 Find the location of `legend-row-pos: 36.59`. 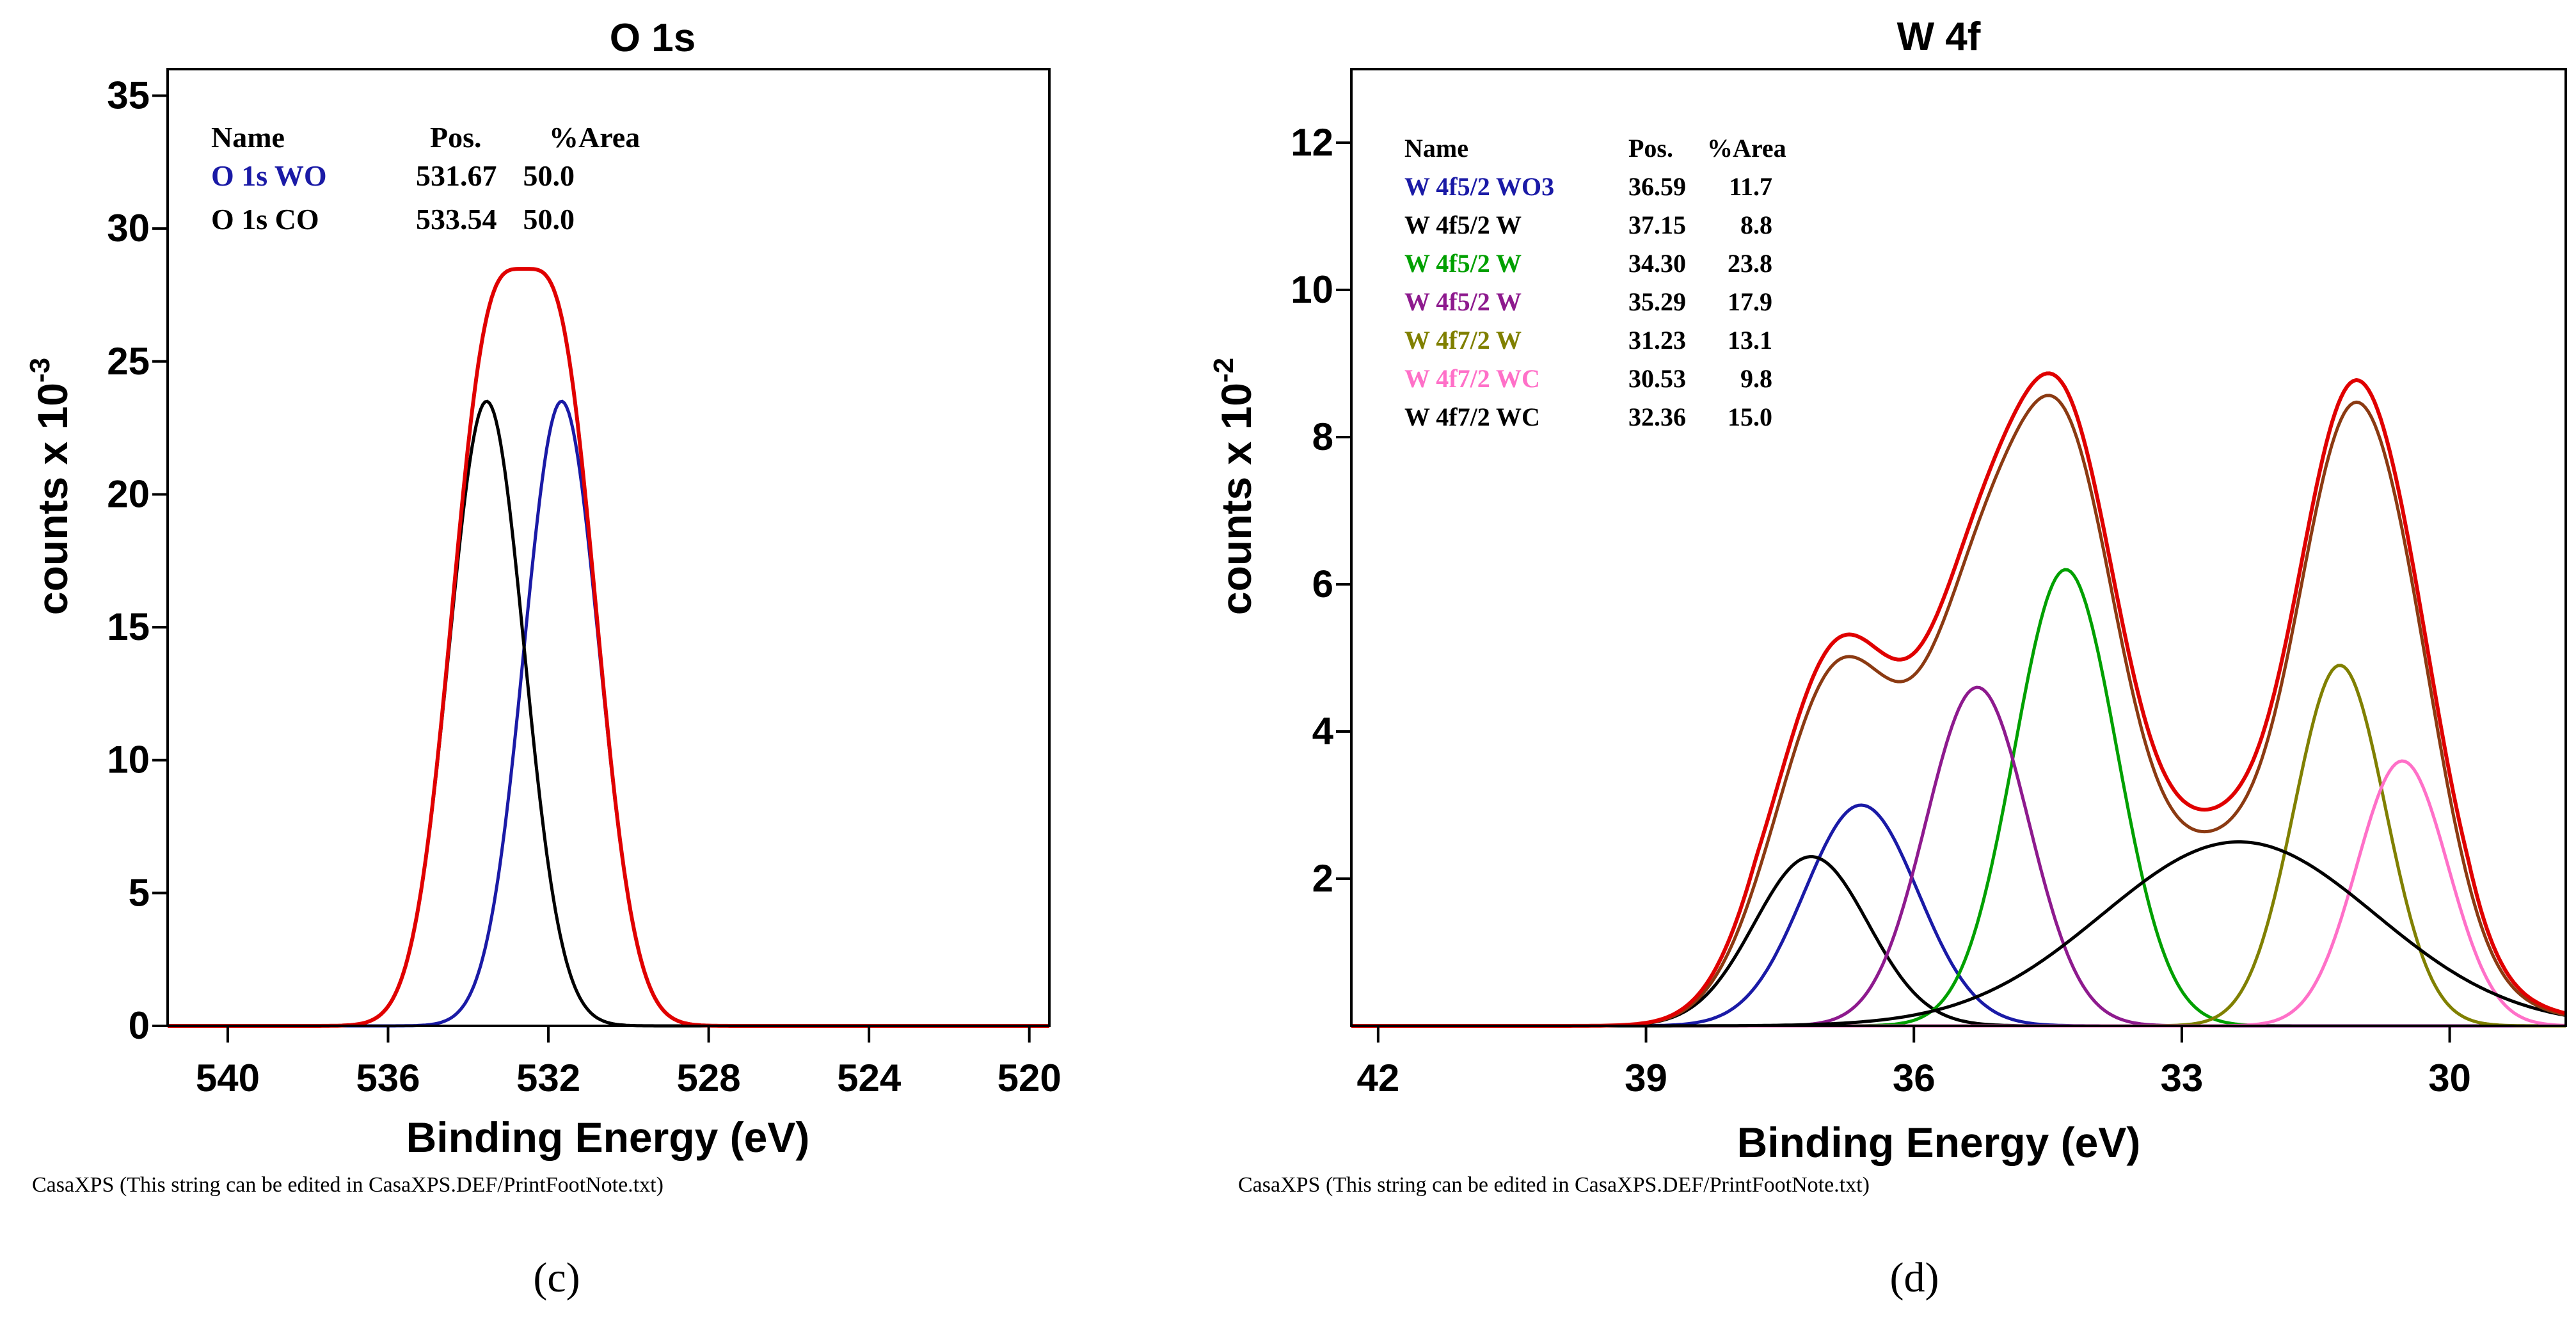

legend-row-pos: 36.59 is located at coordinates (1657, 186).